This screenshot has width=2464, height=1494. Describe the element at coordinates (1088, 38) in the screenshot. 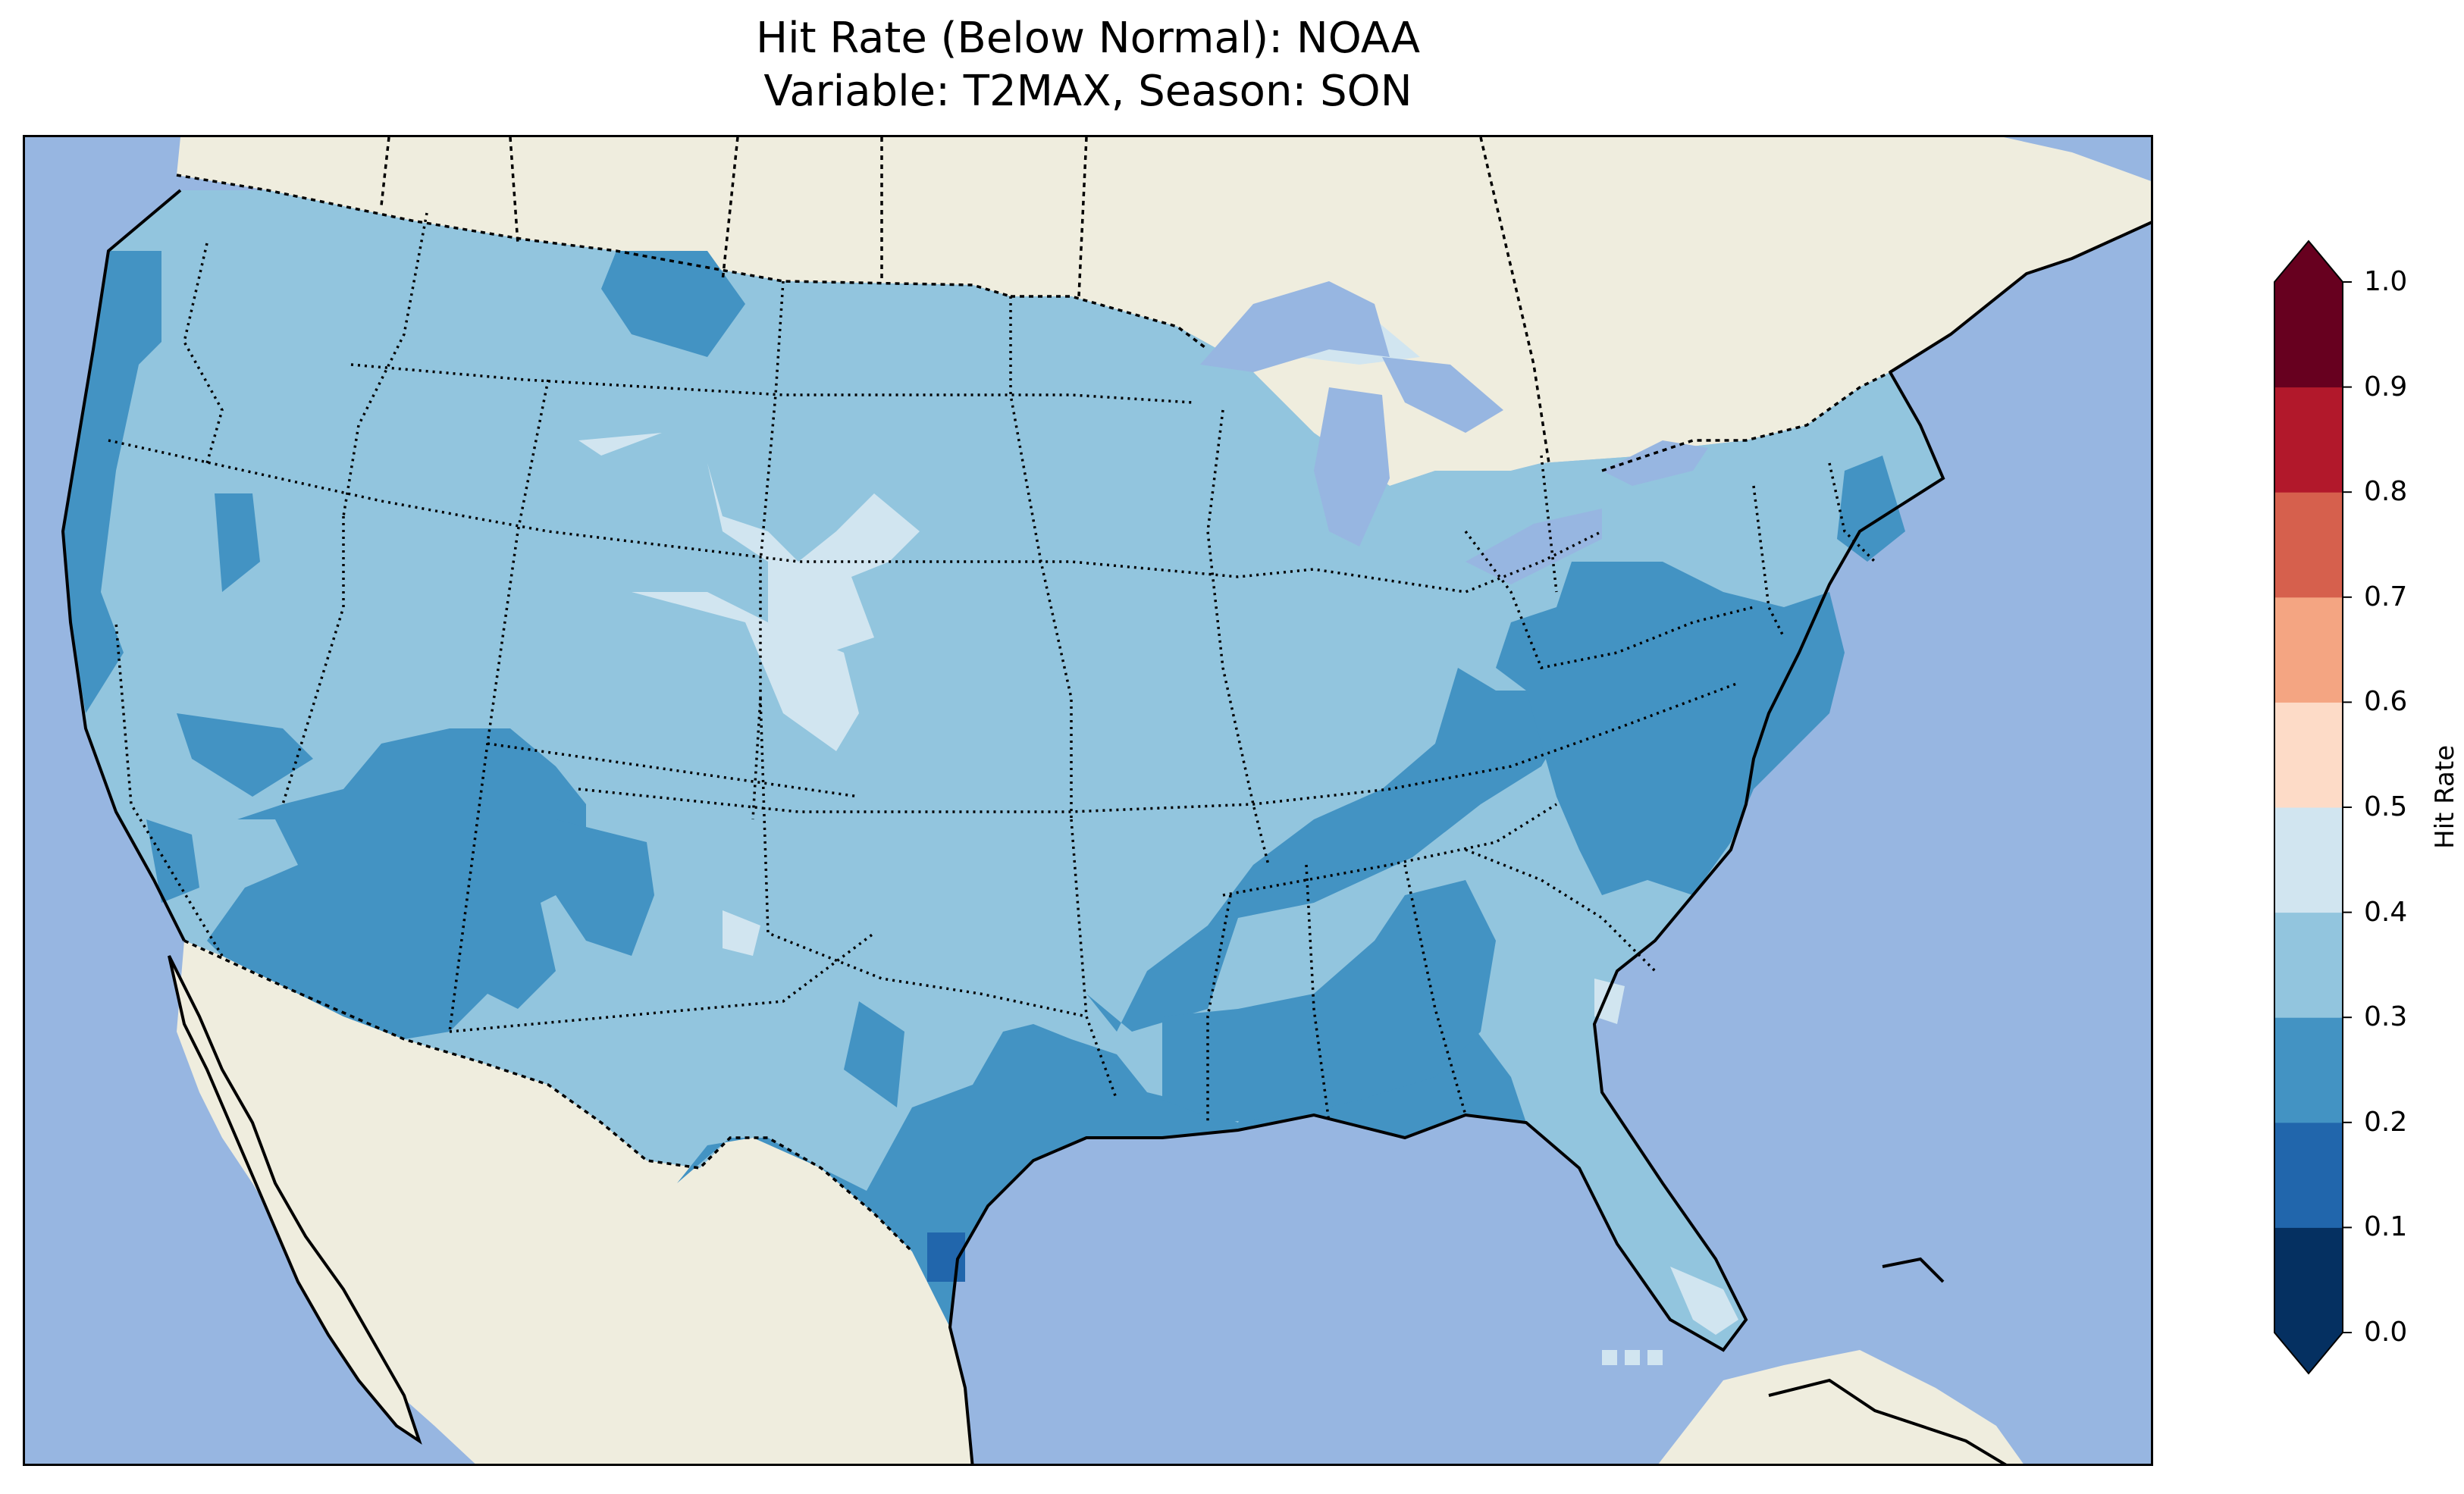

I see `chart-title: Hit Rate (Below Normal): NOAA` at that location.